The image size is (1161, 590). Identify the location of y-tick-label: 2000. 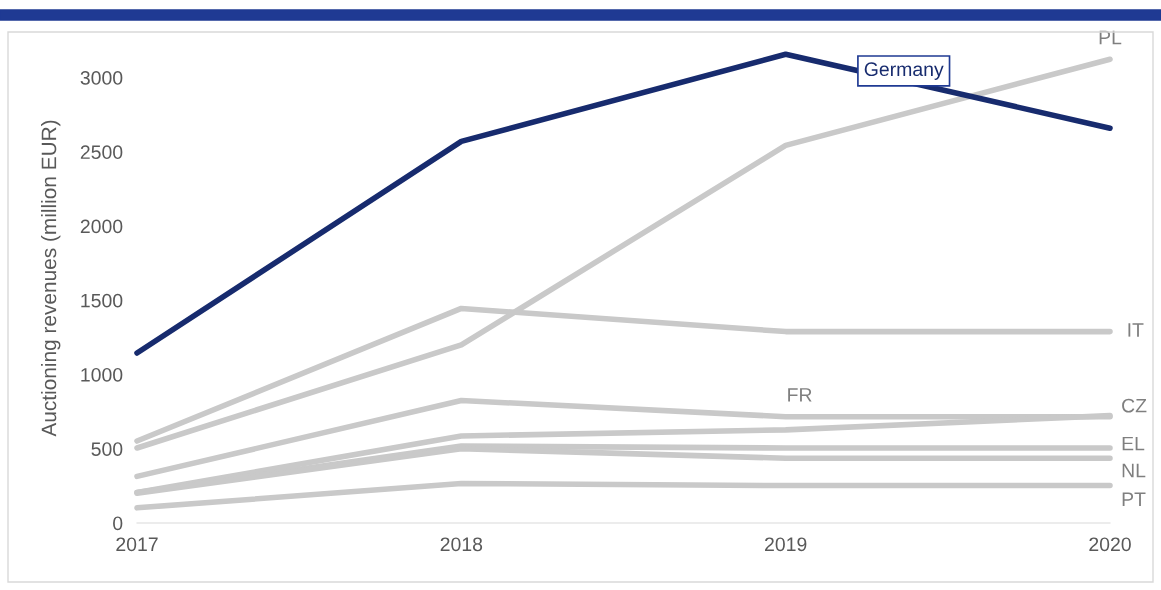
(101, 226).